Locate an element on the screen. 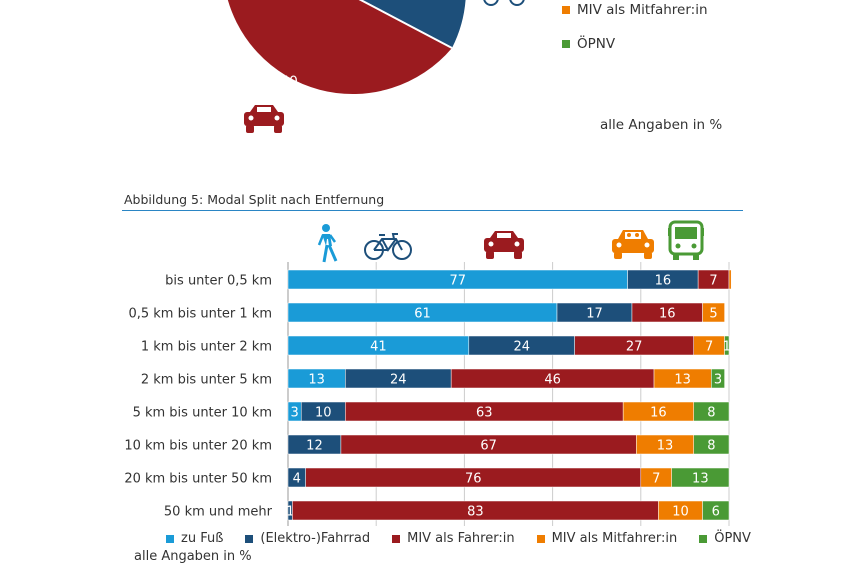 This screenshot has height=576, width=864. data-label: 17 is located at coordinates (594, 314).